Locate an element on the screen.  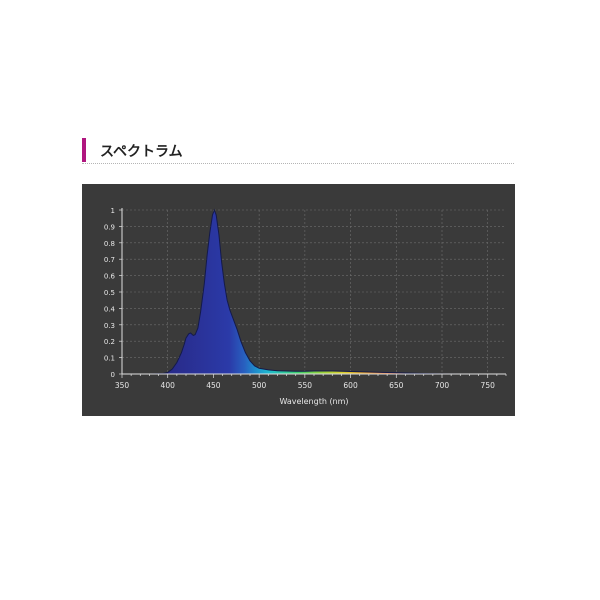
y-tick-label: 0 is located at coordinates (113, 375).